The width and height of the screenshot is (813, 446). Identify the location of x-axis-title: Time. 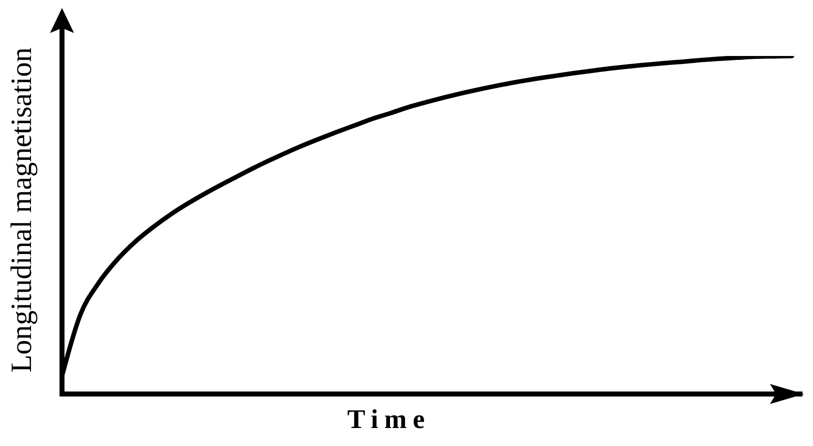
(389, 419).